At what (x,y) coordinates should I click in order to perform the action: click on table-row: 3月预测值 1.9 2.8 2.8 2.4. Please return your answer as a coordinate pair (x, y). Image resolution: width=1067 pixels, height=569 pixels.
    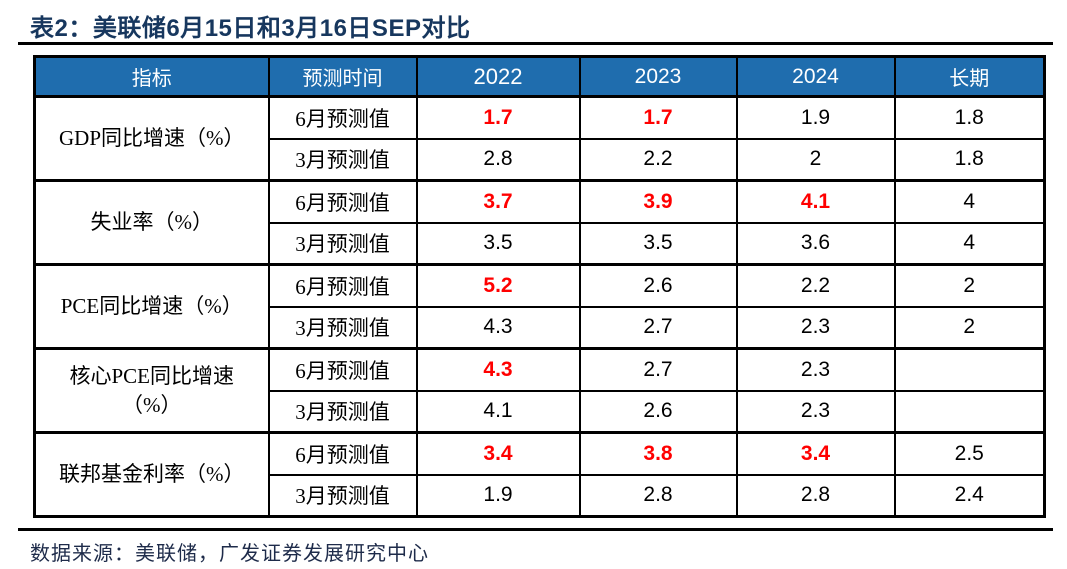
    Looking at the image, I should click on (540, 495).